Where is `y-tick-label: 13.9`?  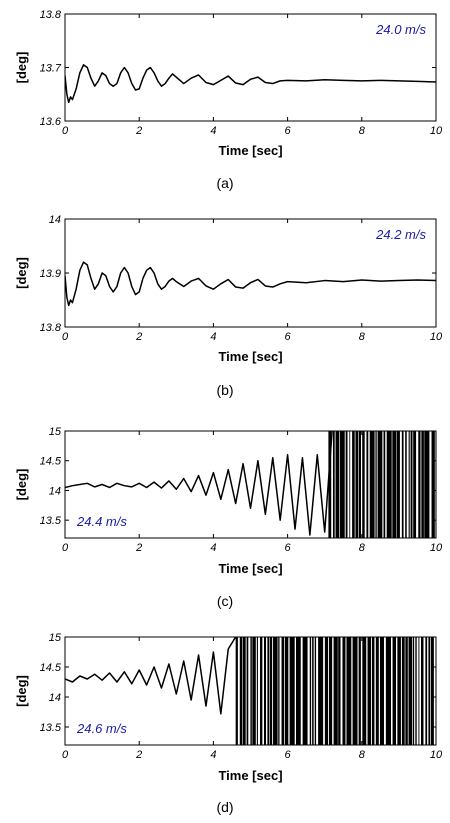 y-tick-label: 13.9 is located at coordinates (50, 274).